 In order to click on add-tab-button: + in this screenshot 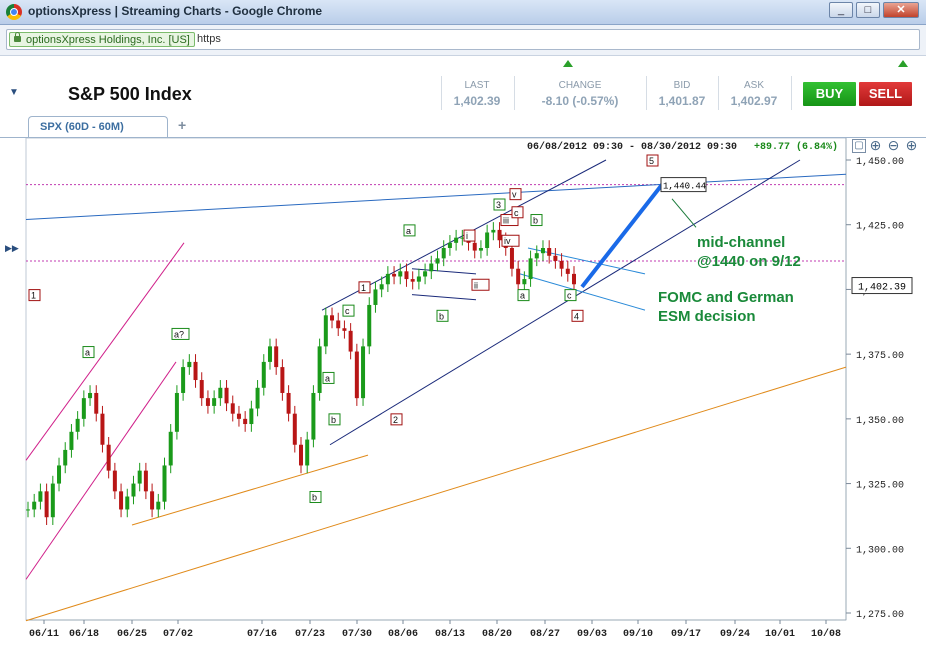, I will do `click(182, 125)`.